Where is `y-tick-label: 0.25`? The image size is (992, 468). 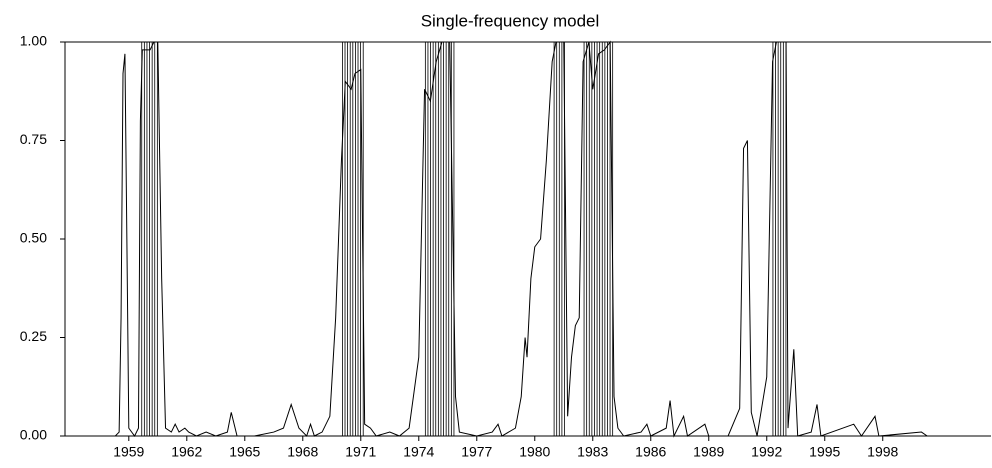 y-tick-label: 0.25 is located at coordinates (33, 336).